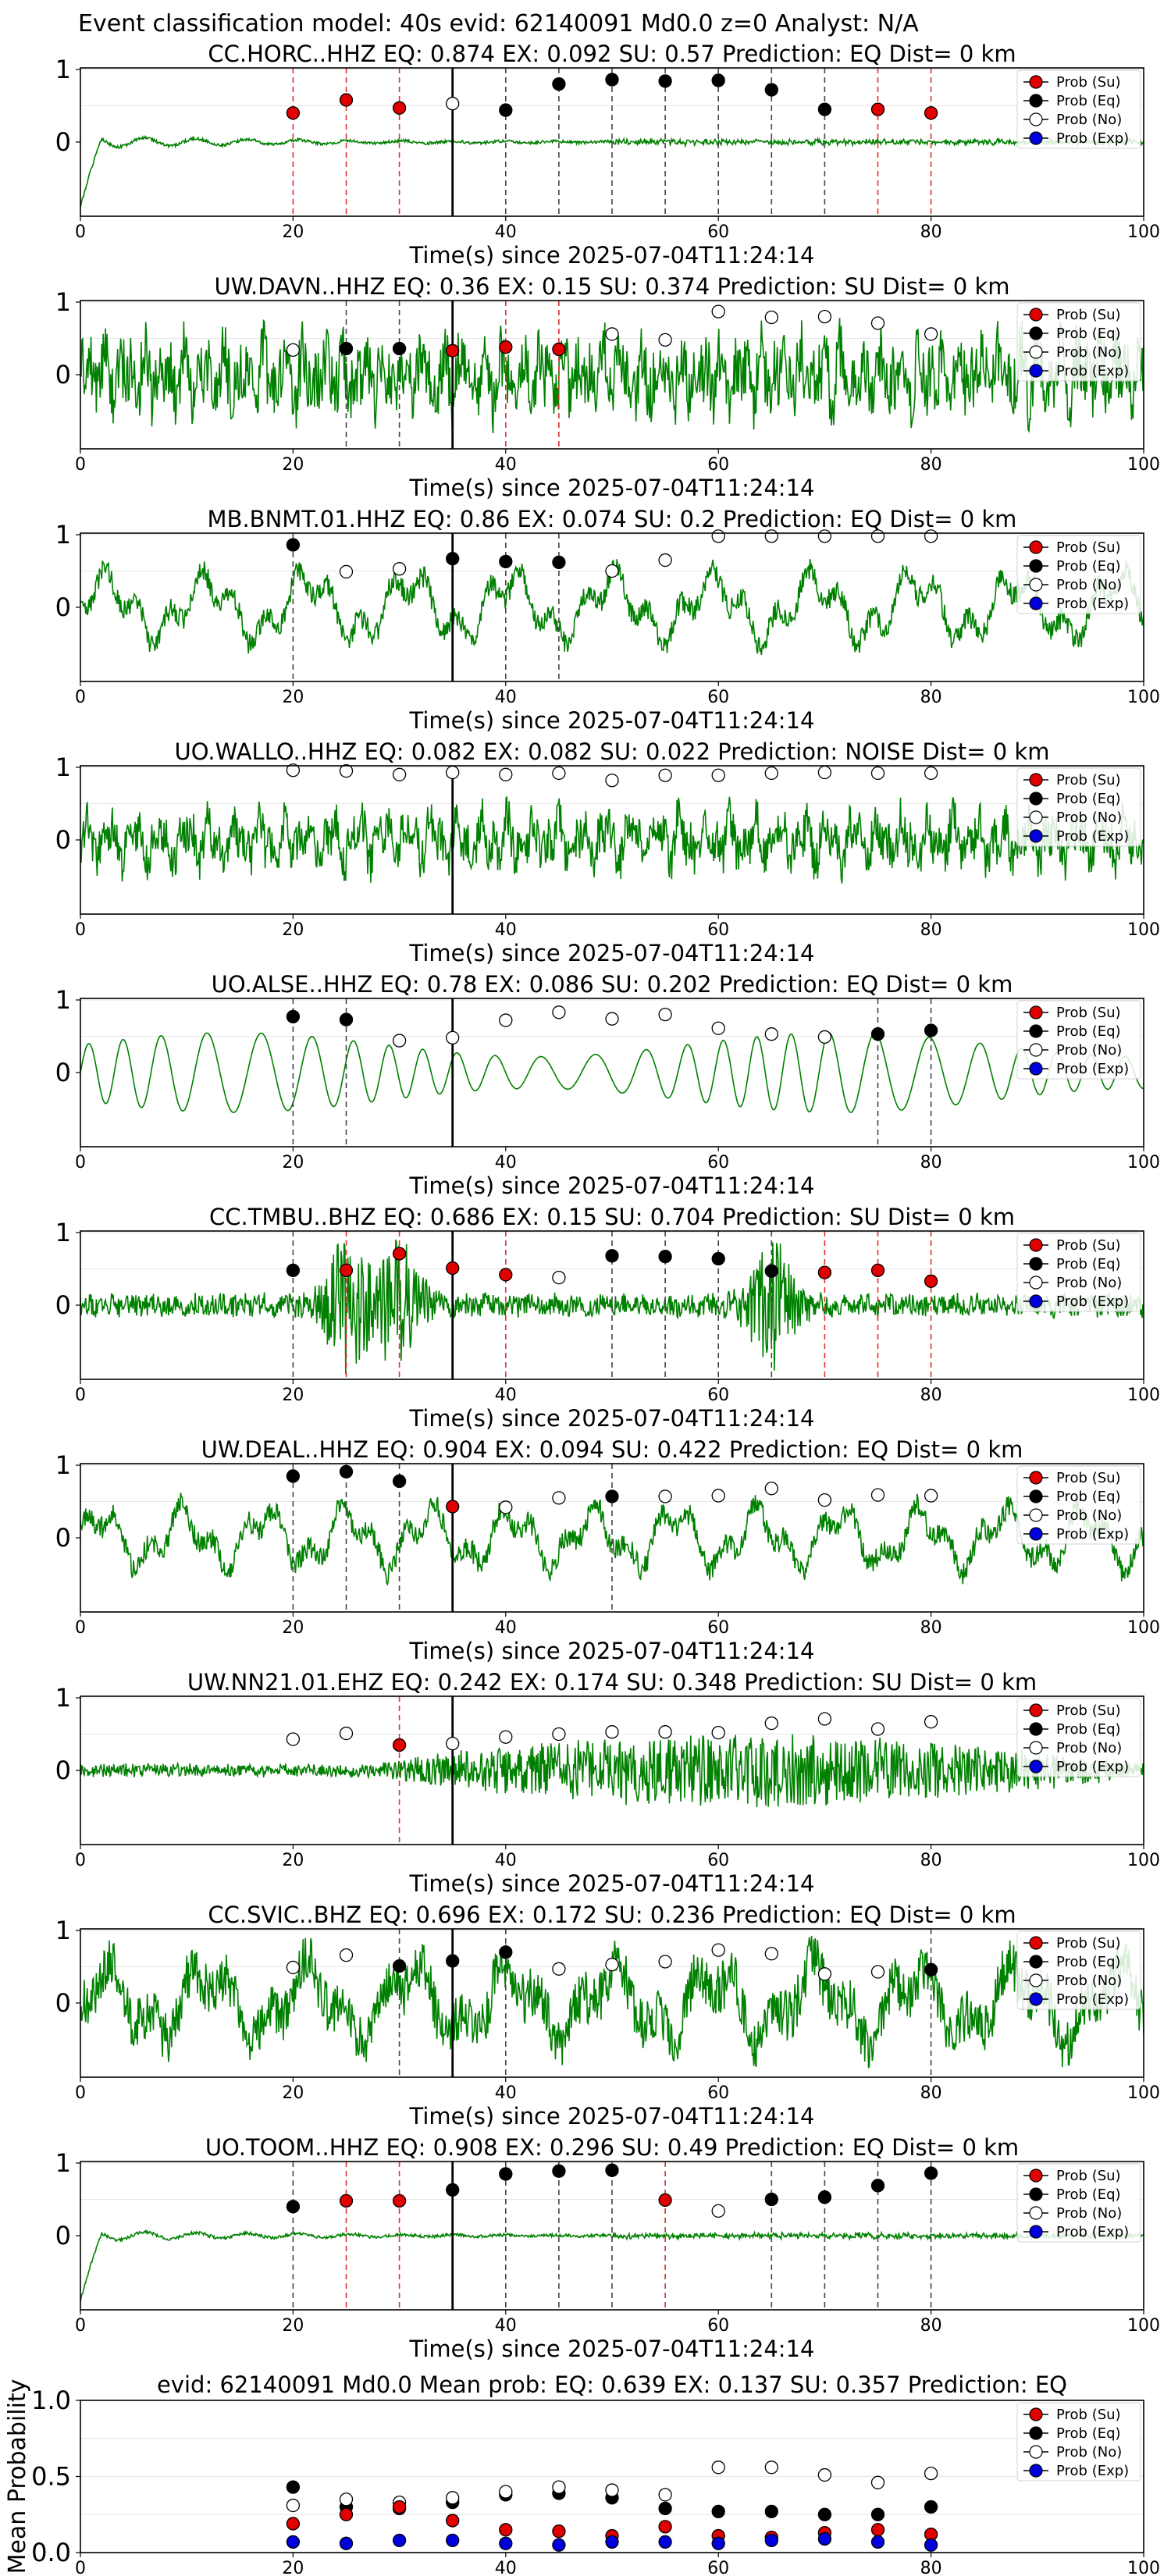  What do you see at coordinates (931, 2567) in the screenshot?
I see `x-tick-label-80: 80` at bounding box center [931, 2567].